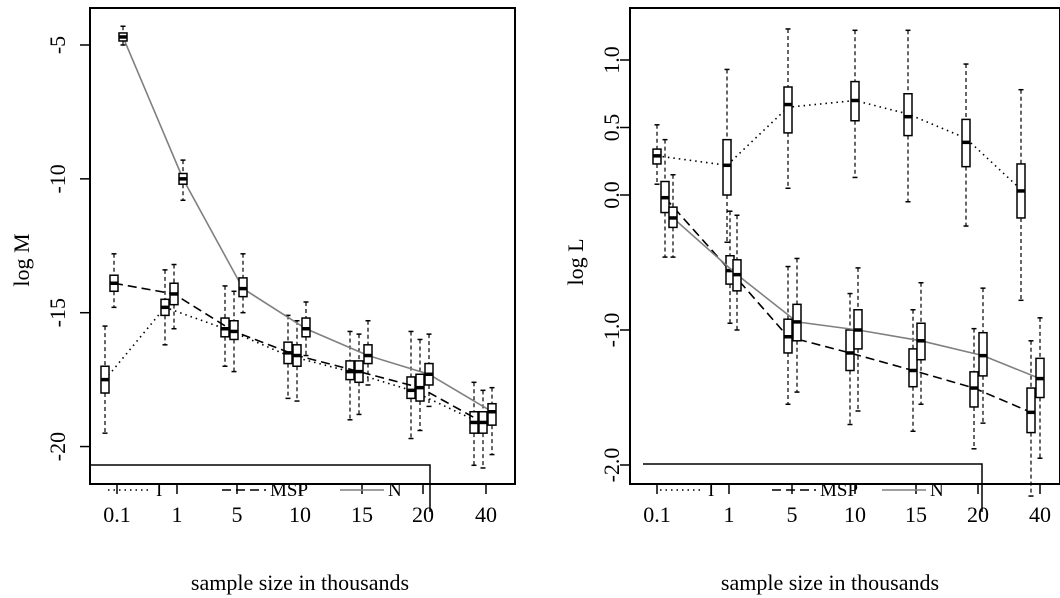 The width and height of the screenshot is (1060, 598). Describe the element at coordinates (57, 446) in the screenshot. I see `y-tick-label: -20` at that location.